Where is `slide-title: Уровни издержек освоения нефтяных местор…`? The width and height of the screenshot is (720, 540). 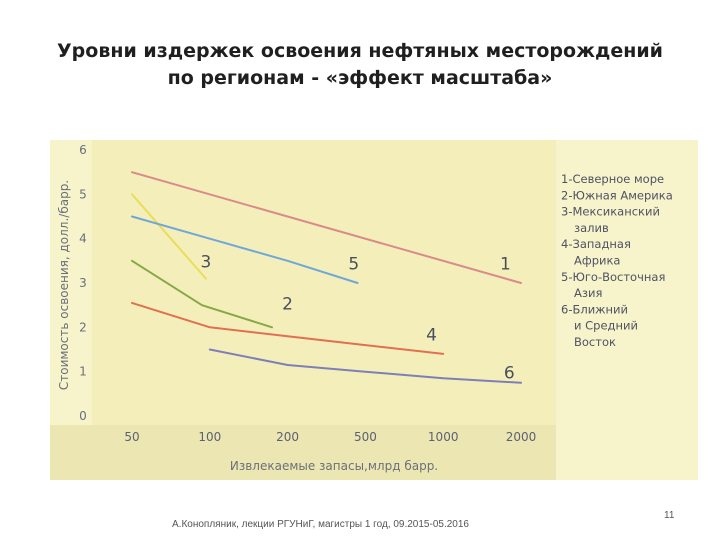
slide-title: Уровни издержек освоения нефтяных местор… is located at coordinates (360, 65).